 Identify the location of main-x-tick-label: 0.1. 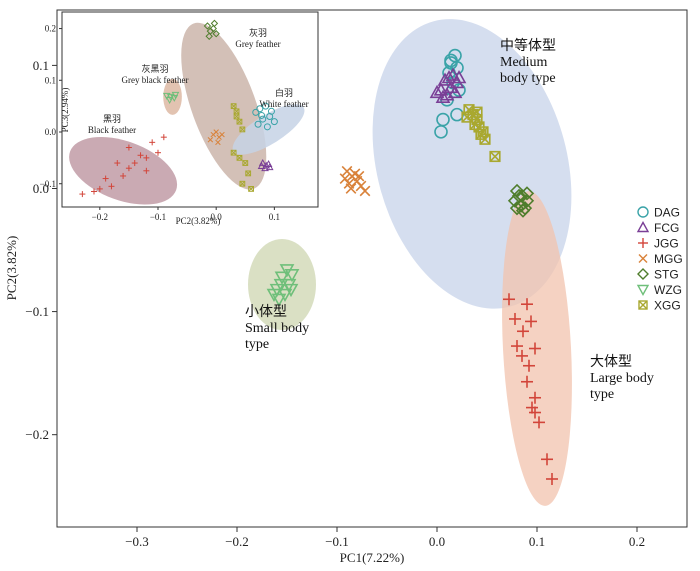
(537, 541).